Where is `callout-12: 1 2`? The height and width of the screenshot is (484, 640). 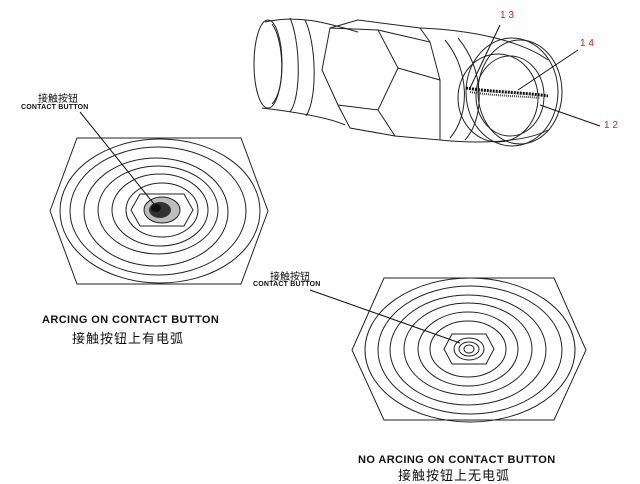
callout-12: 1 2 is located at coordinates (611, 125).